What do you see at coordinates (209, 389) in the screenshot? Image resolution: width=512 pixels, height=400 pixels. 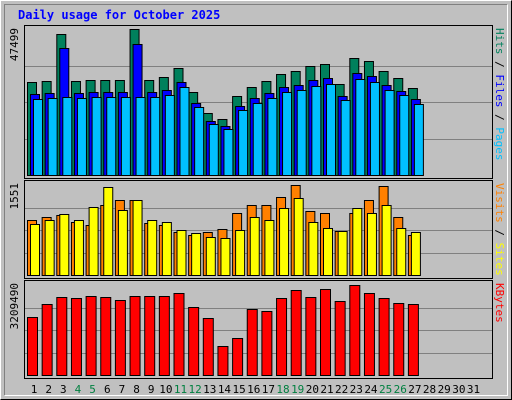 I see `x-tick-label: 13` at bounding box center [209, 389].